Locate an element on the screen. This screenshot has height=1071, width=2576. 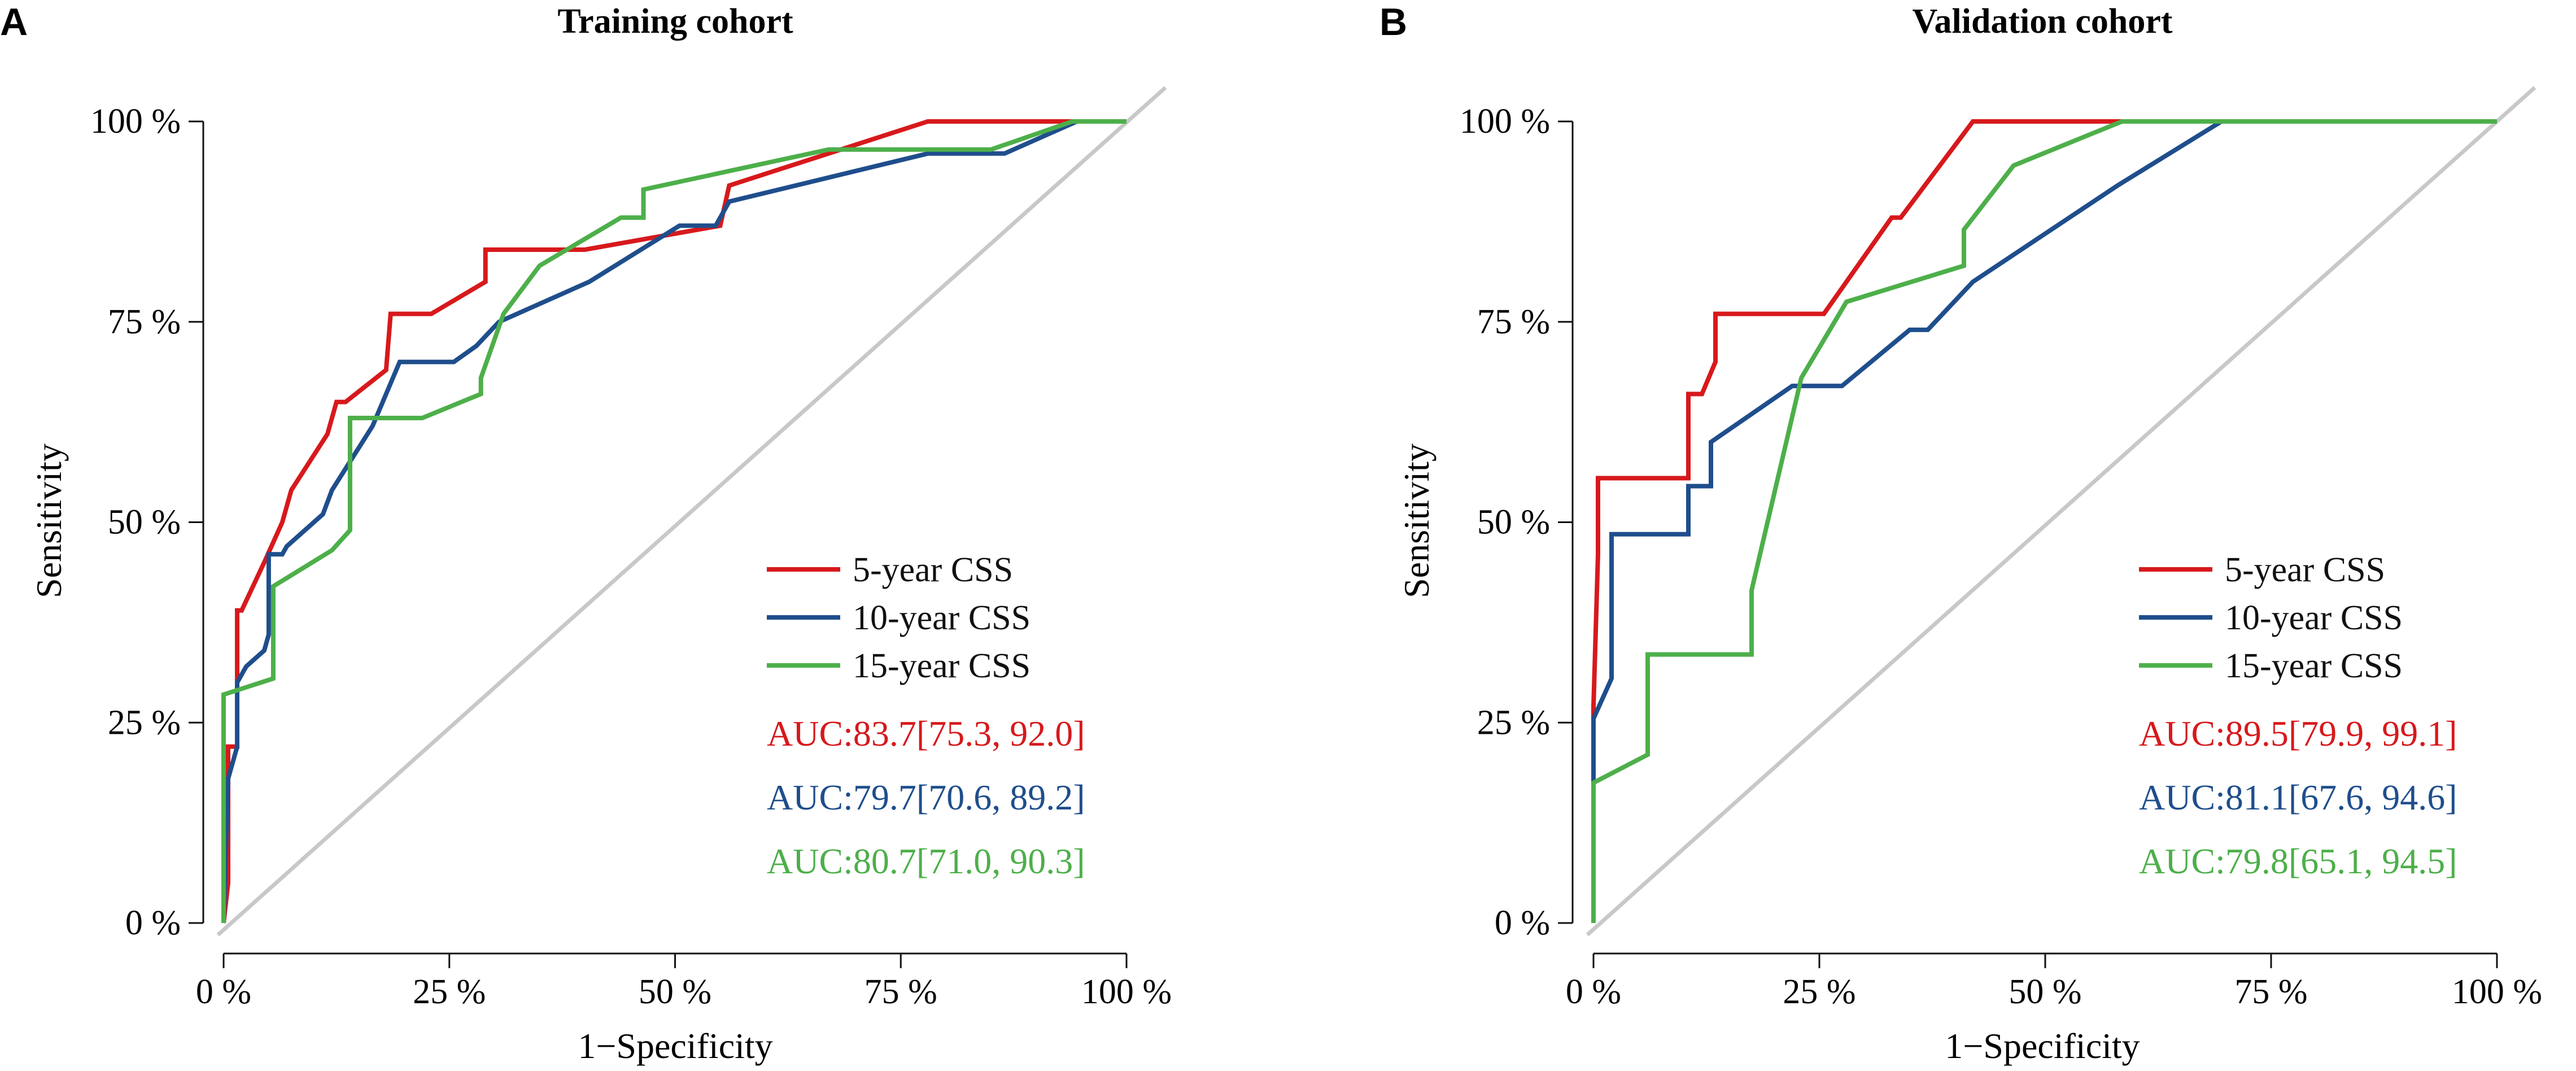
auc-label: AUC:81.1[67.6, 94.6] is located at coordinates (2298, 797).